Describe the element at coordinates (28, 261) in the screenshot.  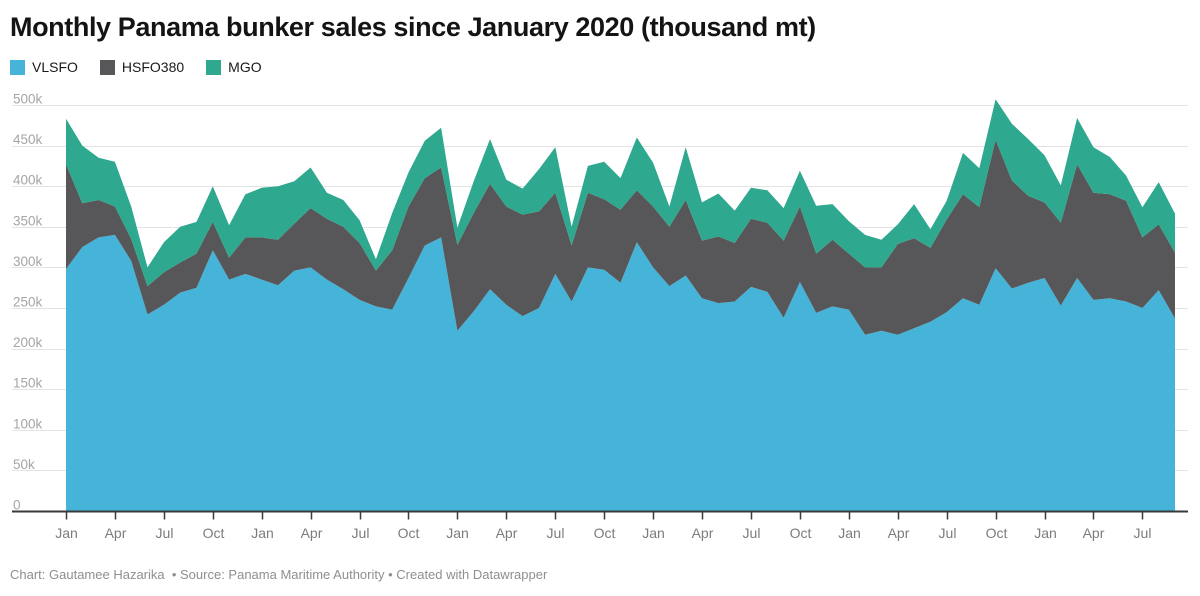
I see `svg-text: 300k` at that location.